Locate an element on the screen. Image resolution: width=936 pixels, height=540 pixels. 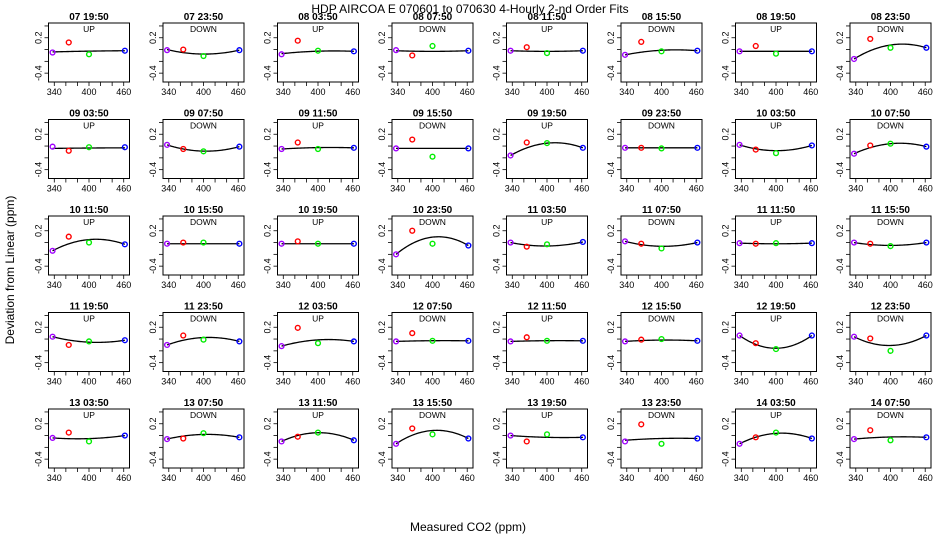
panel-title: 08 15:50 is located at coordinates (662, 17).